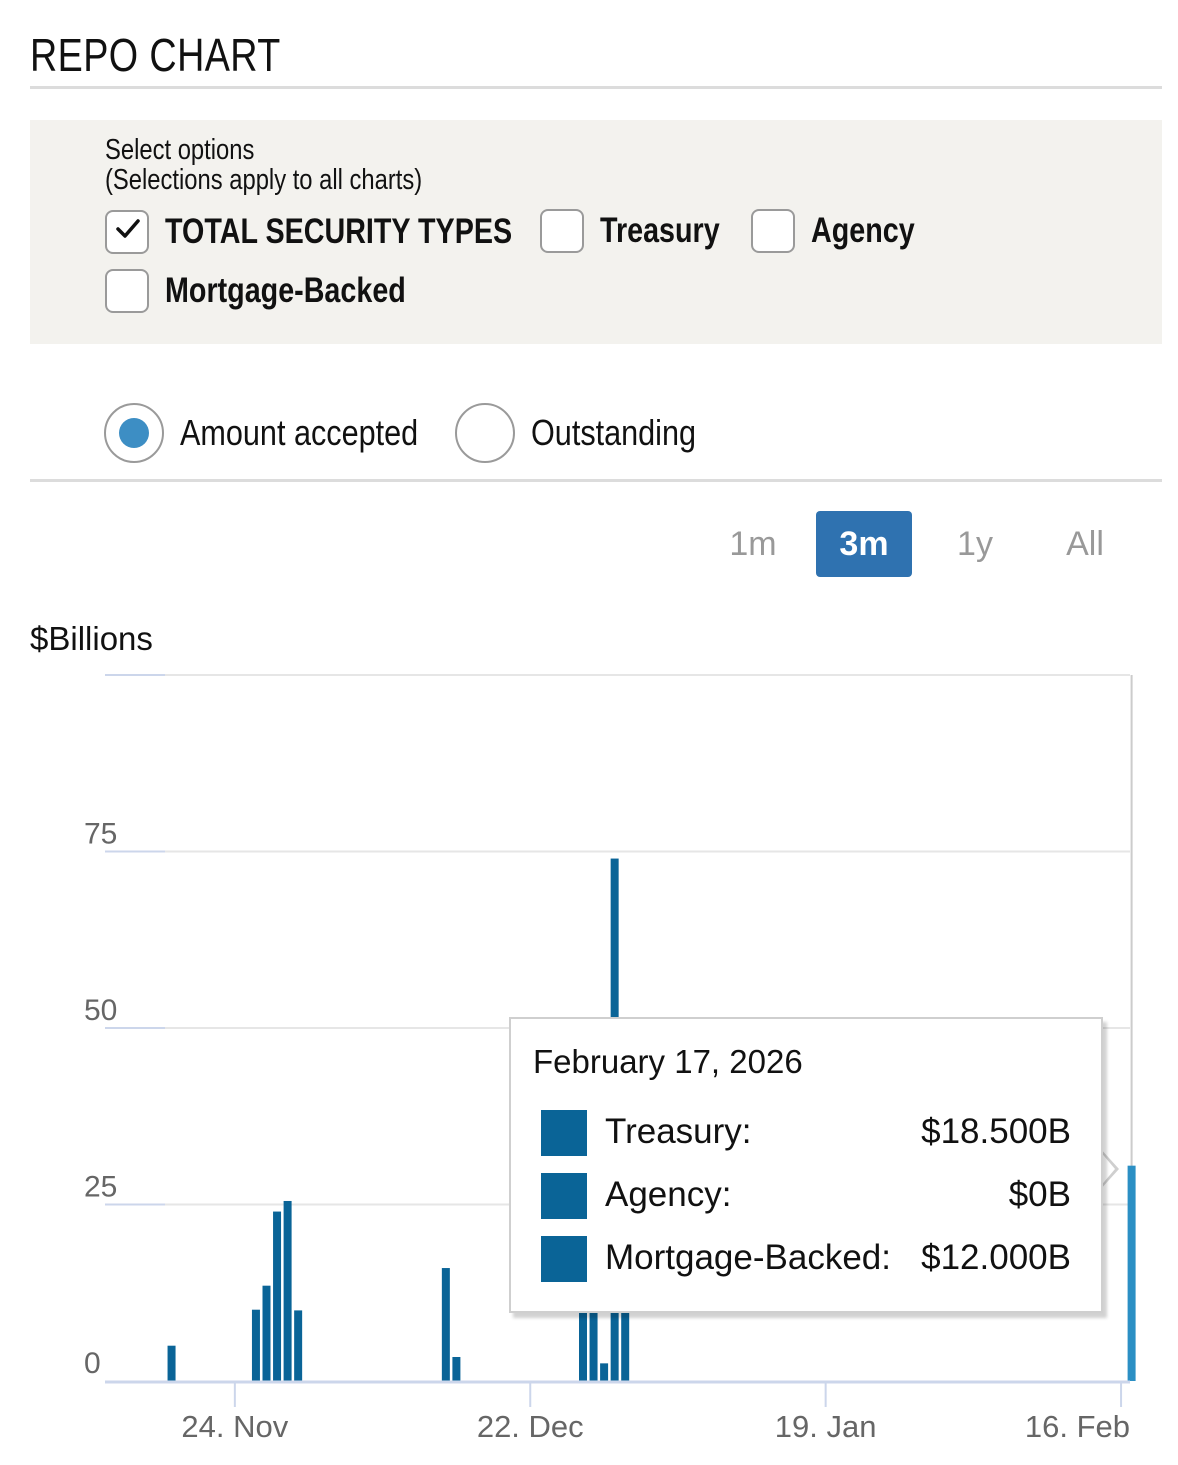 Image resolution: width=1178 pixels, height=1465 pixels. I want to click on tooltip-series-value: $0B, so click(1039, 1194).